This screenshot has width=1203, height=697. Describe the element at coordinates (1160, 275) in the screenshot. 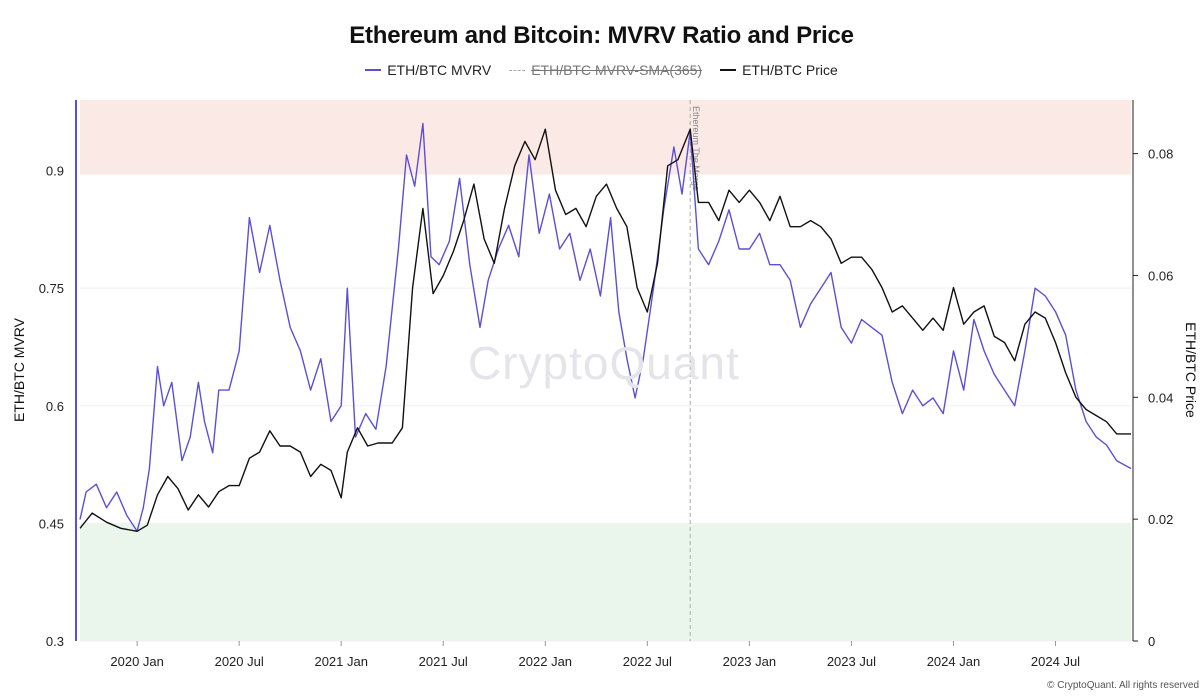

I see `y-tick-right-label: 0.06` at that location.